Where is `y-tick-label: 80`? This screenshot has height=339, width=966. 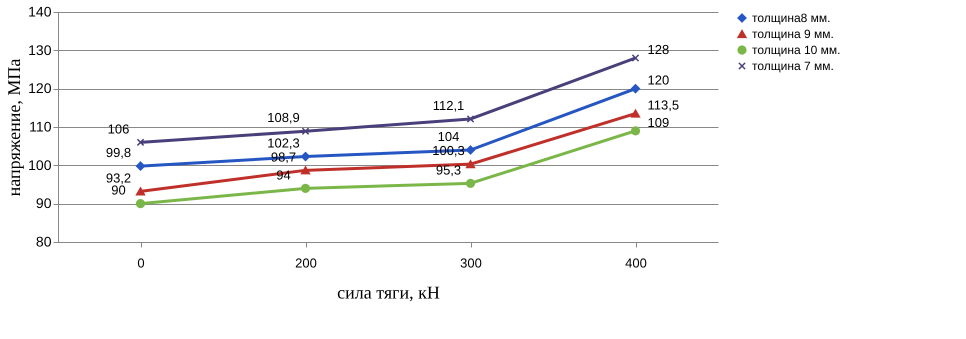 y-tick-label: 80 is located at coordinates (44, 242).